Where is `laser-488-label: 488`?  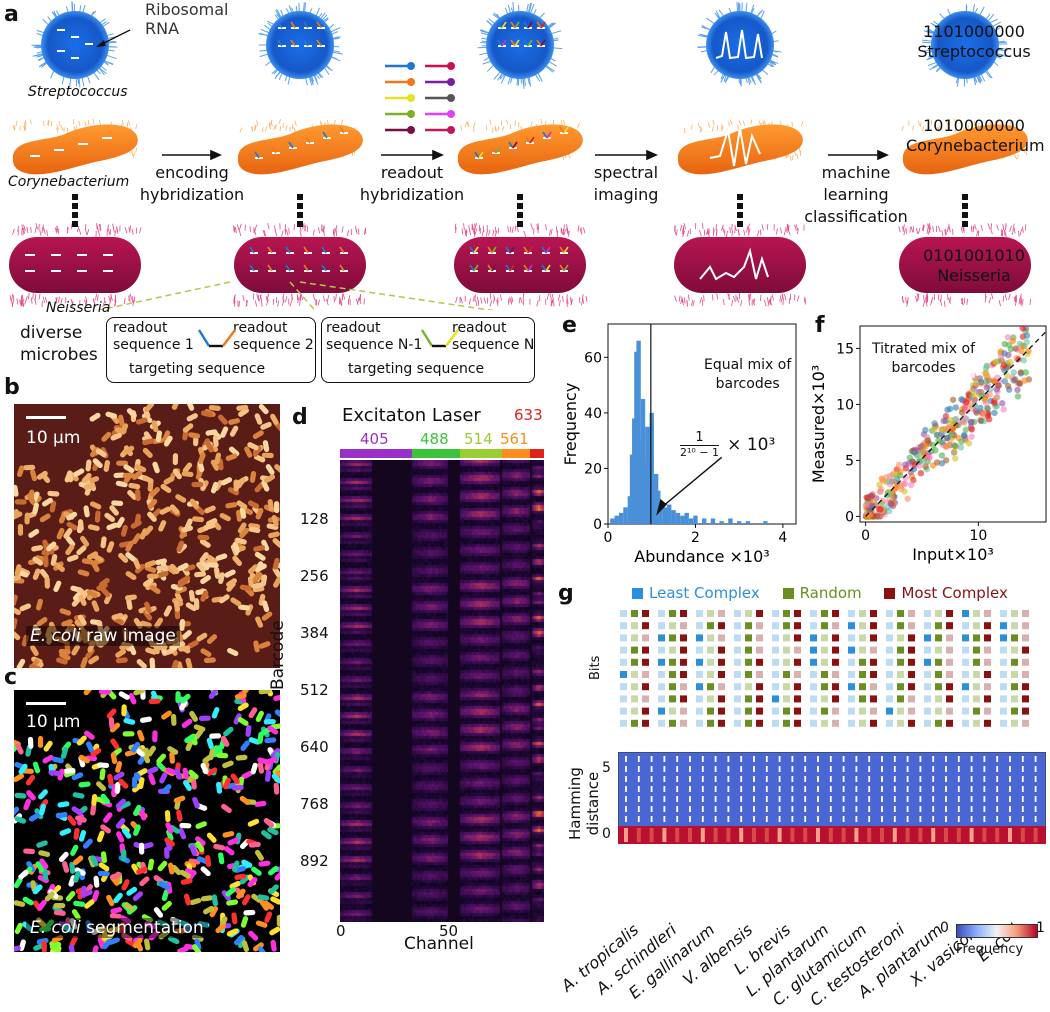 laser-488-label: 488 is located at coordinates (434, 439).